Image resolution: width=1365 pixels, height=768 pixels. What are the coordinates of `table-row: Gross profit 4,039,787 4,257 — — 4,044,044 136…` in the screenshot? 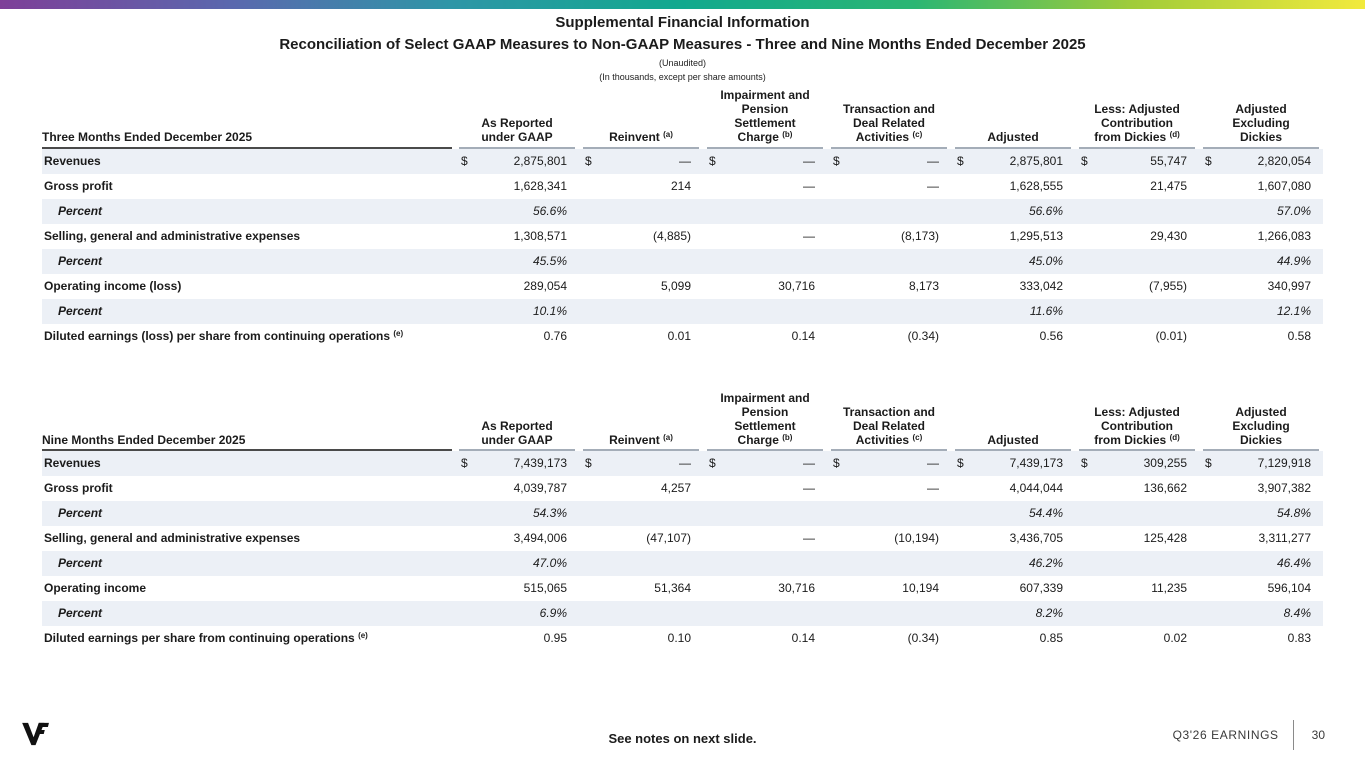 It's located at (682, 488).